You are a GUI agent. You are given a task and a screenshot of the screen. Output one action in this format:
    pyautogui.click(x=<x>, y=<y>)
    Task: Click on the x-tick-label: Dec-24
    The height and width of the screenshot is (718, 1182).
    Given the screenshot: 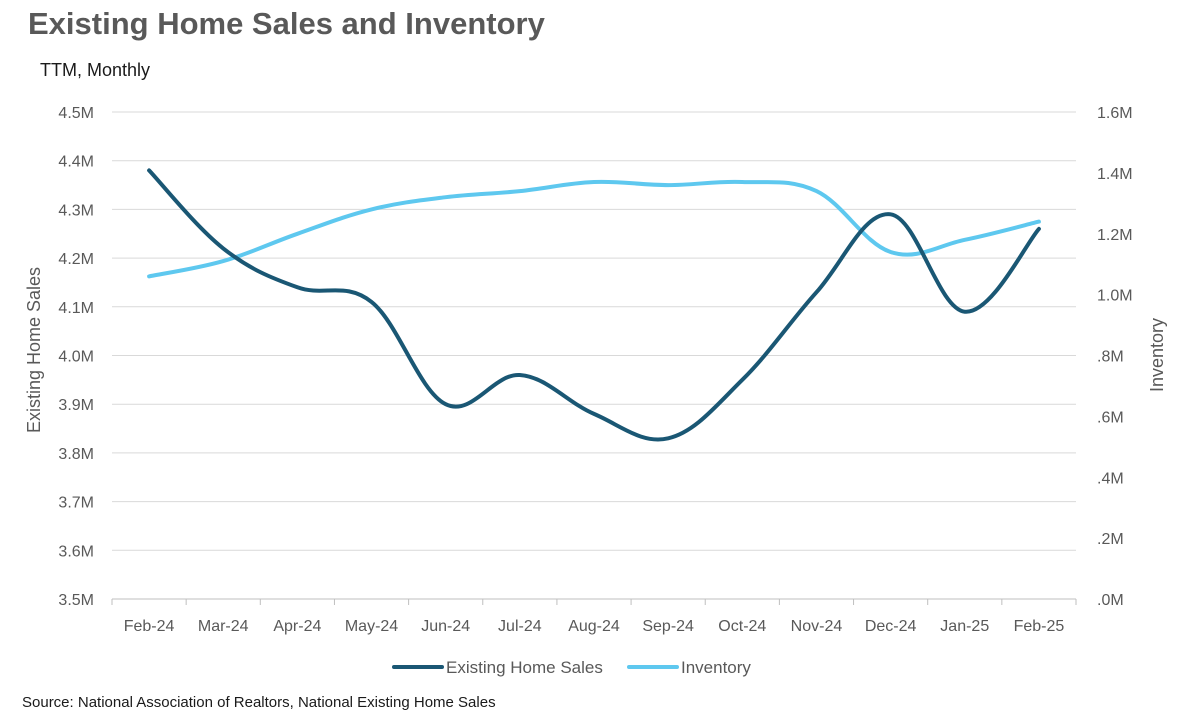 What is the action you would take?
    pyautogui.click(x=891, y=626)
    